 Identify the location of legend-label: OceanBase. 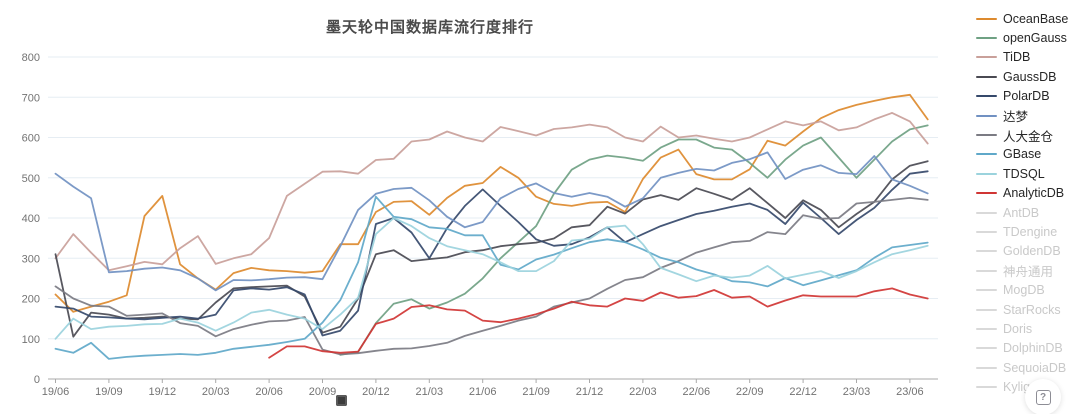
(1036, 18).